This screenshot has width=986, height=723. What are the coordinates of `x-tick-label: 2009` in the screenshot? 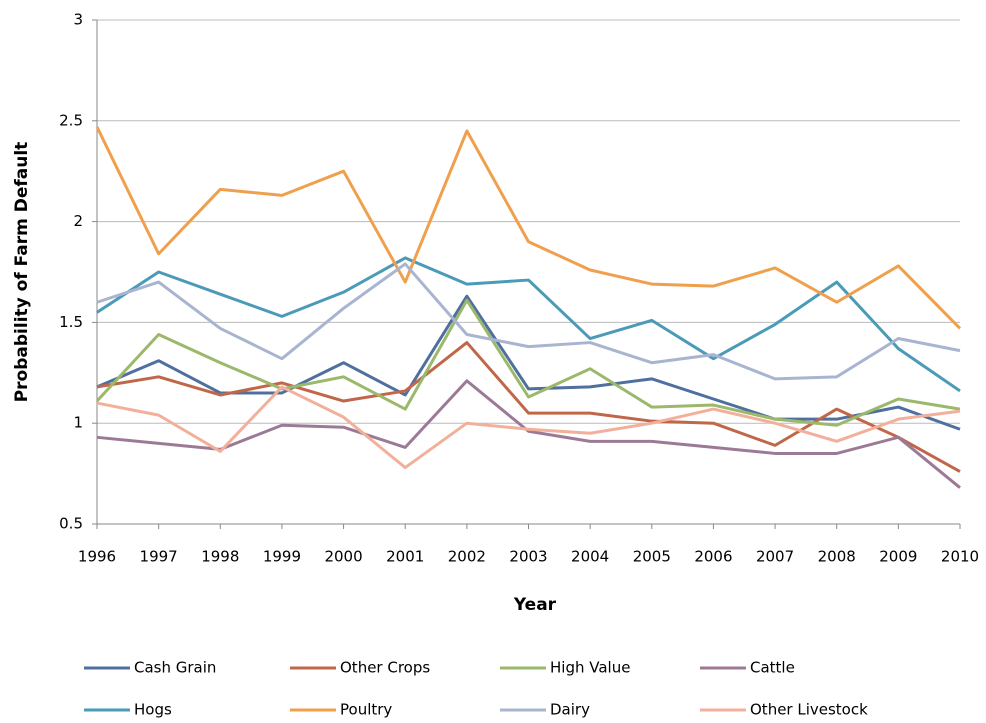 It's located at (898, 557).